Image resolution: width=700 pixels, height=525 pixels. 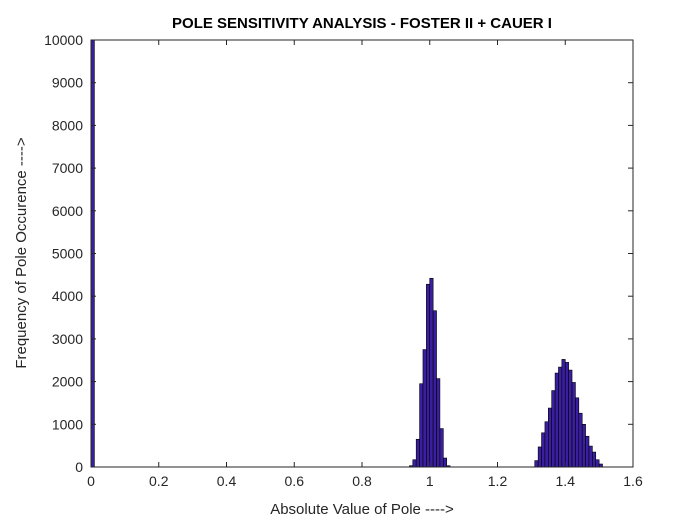 What do you see at coordinates (79, 467) in the screenshot?
I see `y-tick-label: 0` at bounding box center [79, 467].